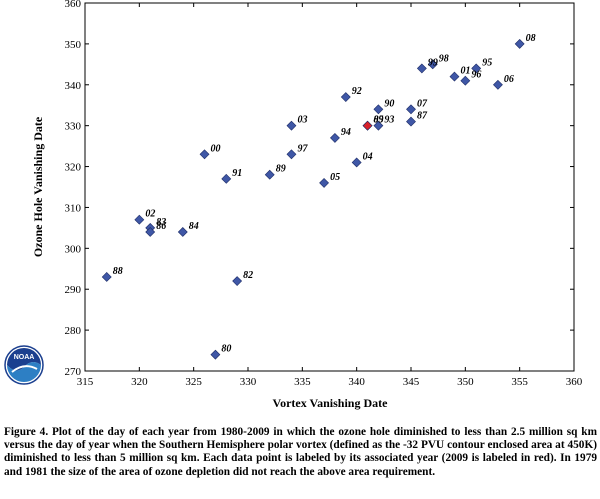 Image resolution: width=600 pixels, height=499 pixels. I want to click on x-tick-label: 350, so click(465, 382).